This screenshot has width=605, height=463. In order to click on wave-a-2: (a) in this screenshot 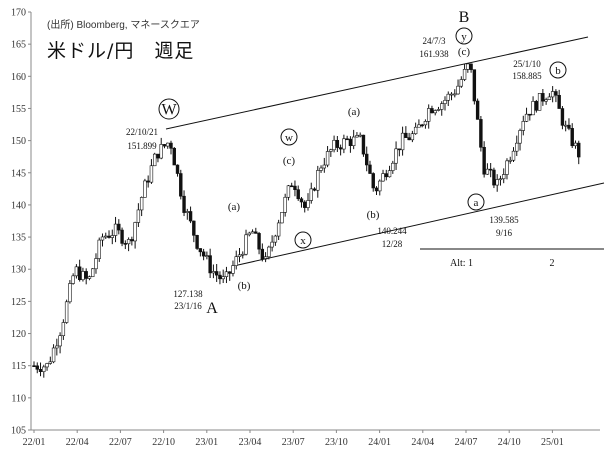, I will do `click(354, 112)`.